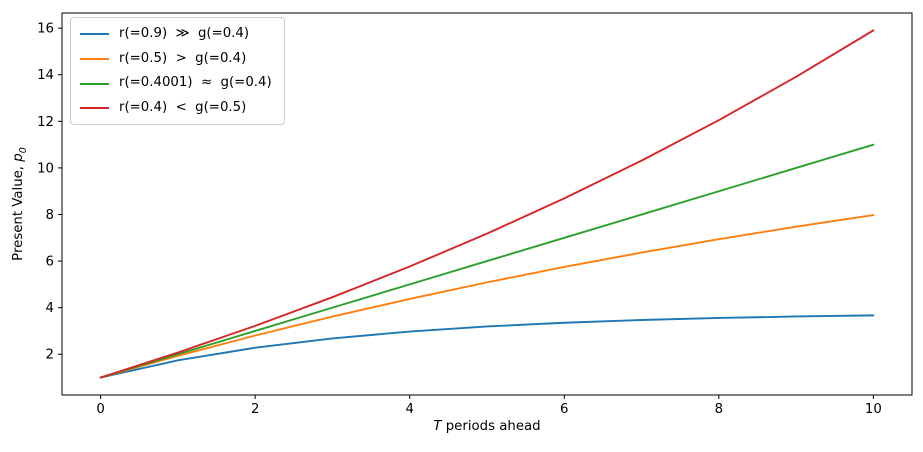 The width and height of the screenshot is (923, 452). I want to click on legend-item-orange: r(=0.5) > g(=0.4), so click(176, 59).